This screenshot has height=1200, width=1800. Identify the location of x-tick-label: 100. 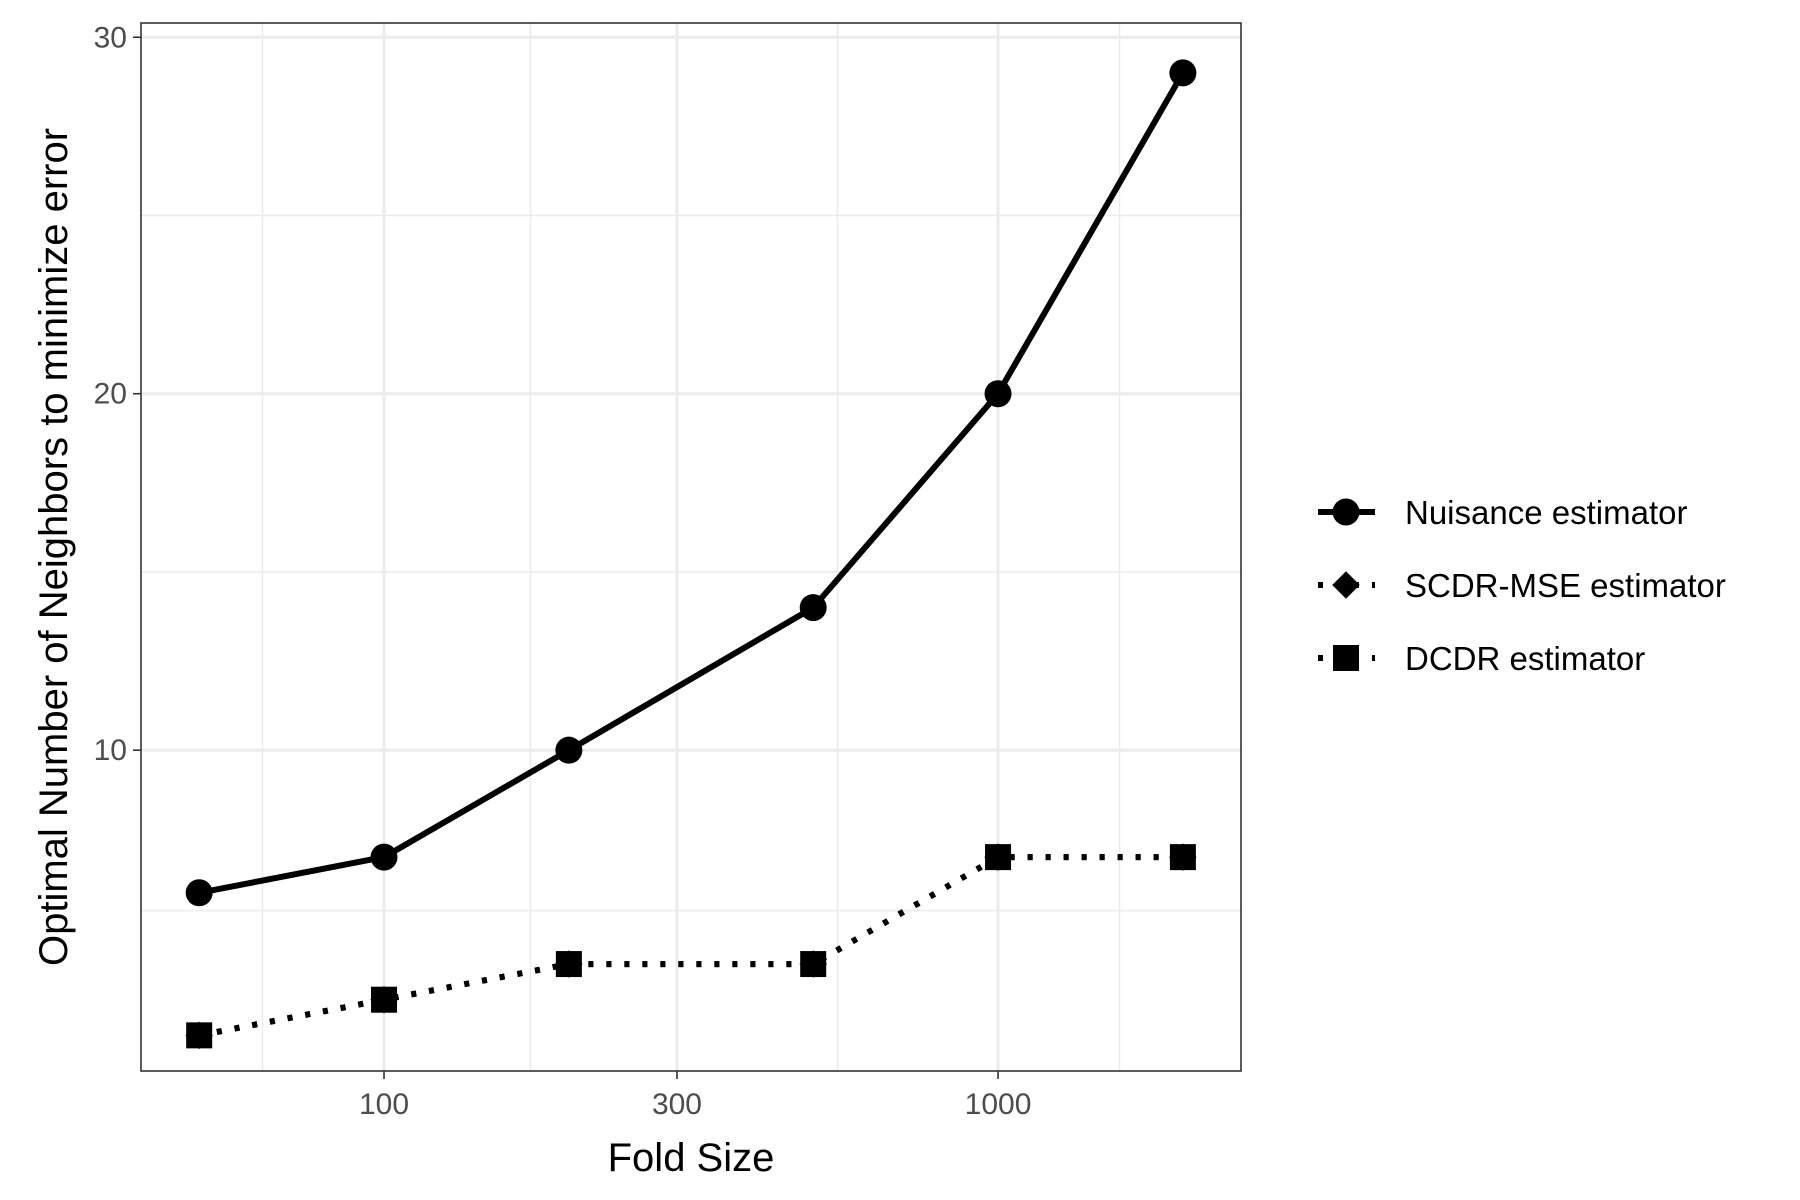
(384, 1104).